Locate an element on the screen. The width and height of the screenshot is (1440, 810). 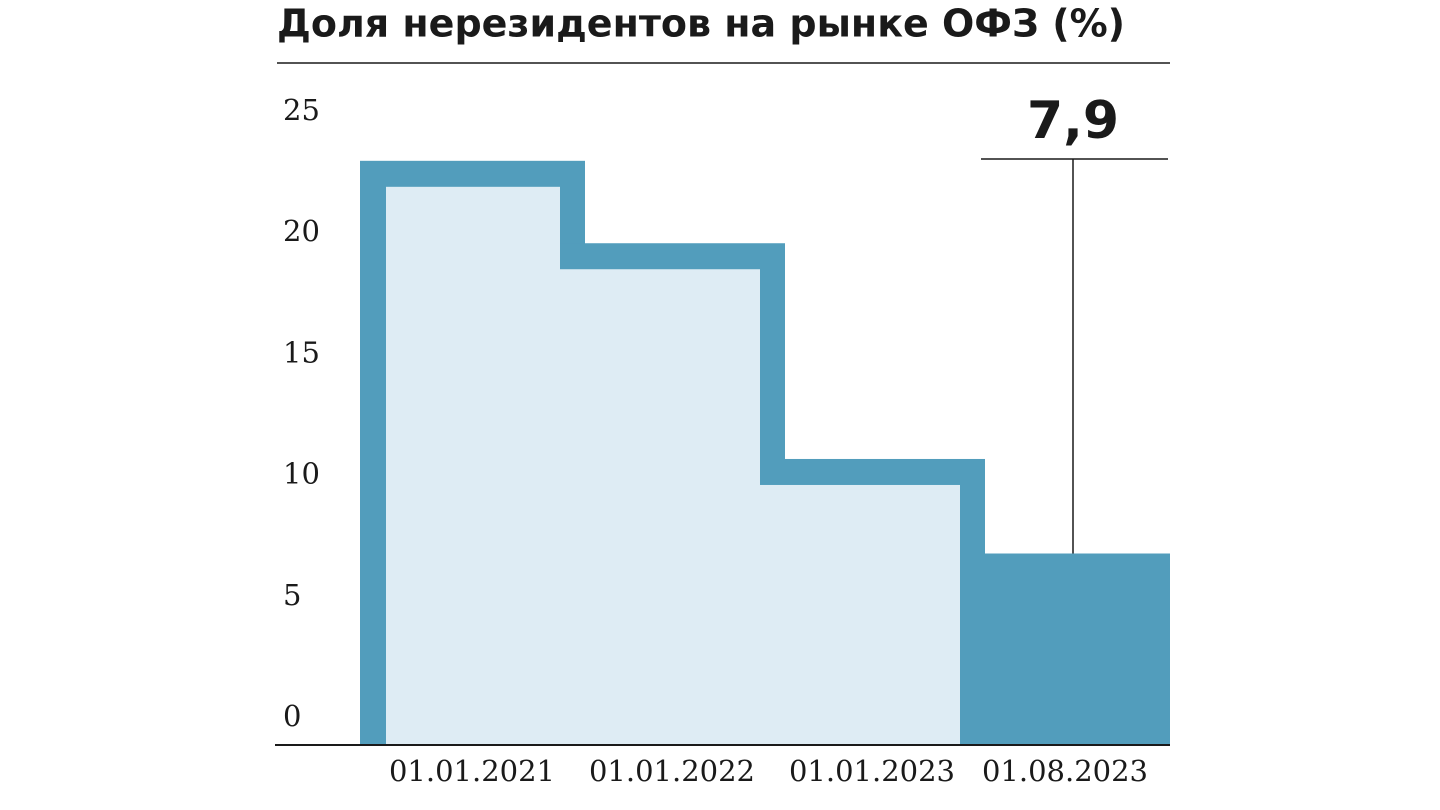
x-tick-label: 01.01.2021 is located at coordinates (472, 771).